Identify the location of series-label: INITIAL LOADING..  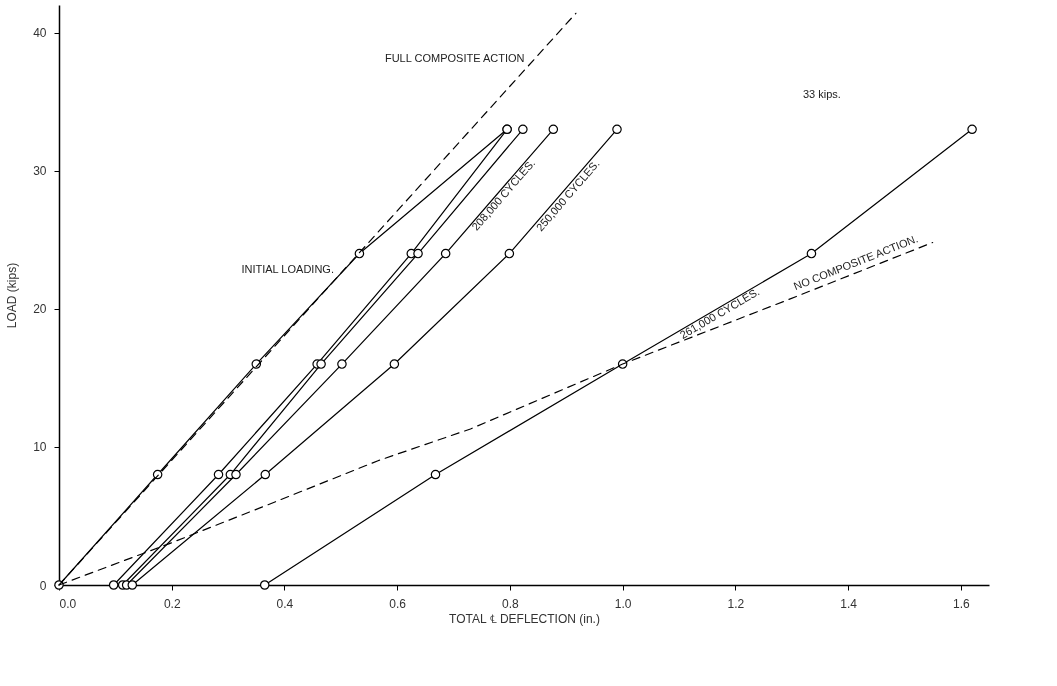
(287, 269).